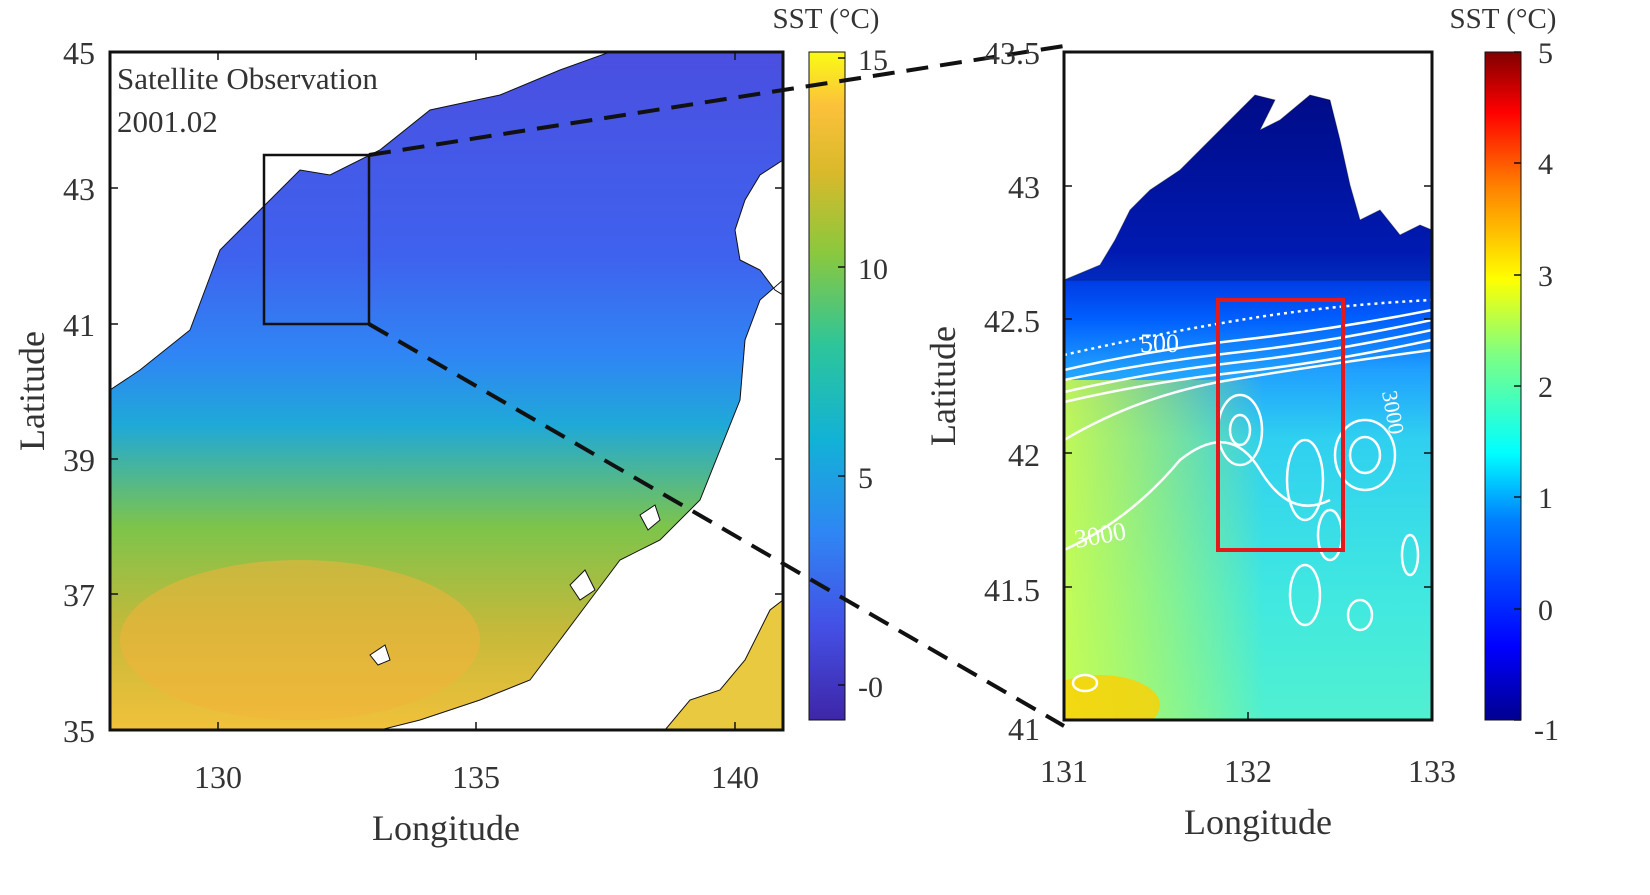 Image resolution: width=1650 pixels, height=895 pixels. I want to click on left-ytick-label: 37, so click(79, 595).